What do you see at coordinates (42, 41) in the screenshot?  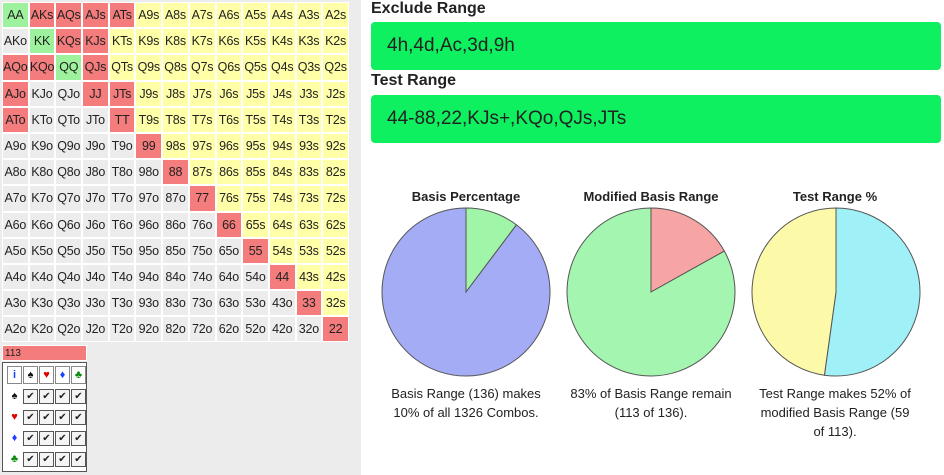 I see `hand-cell: KK` at bounding box center [42, 41].